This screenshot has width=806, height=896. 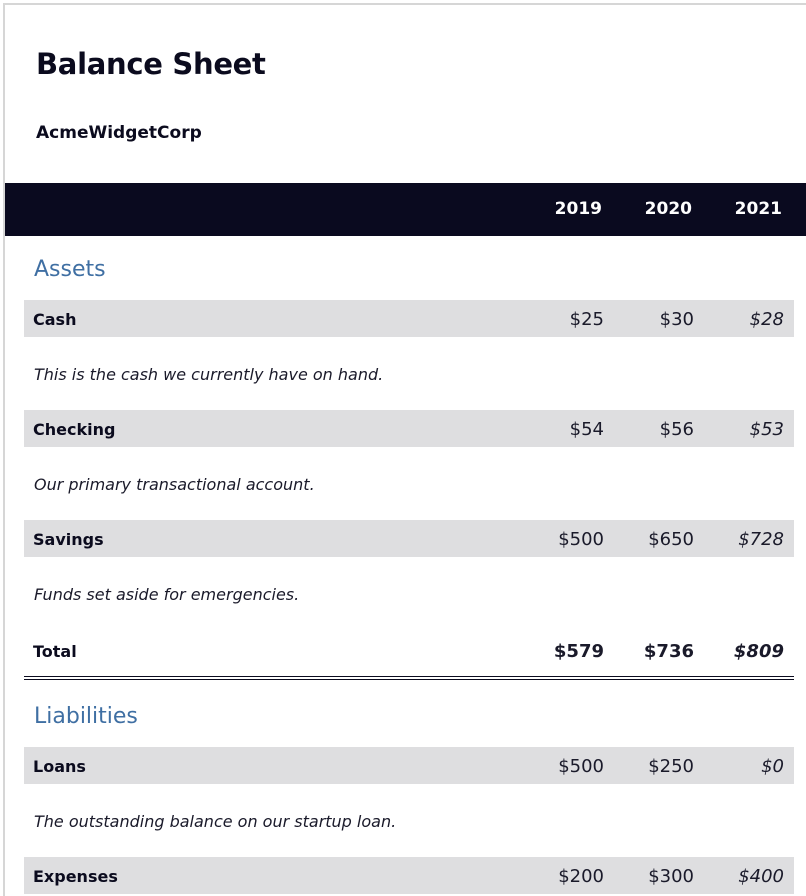 I want to click on cell-2021: $53, so click(x=766, y=429).